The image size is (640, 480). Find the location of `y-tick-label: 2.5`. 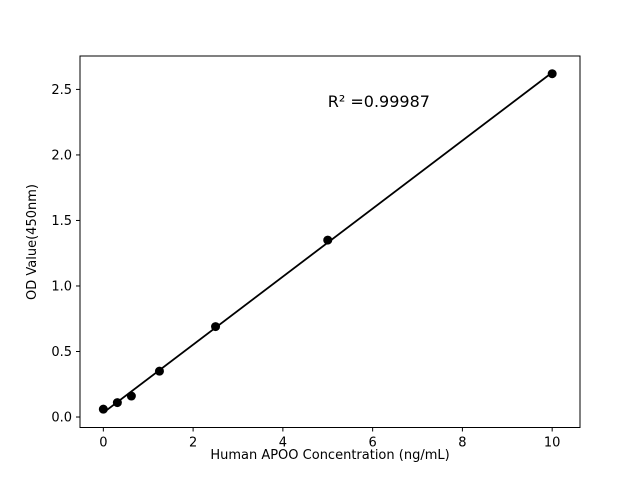

y-tick-label: 2.5 is located at coordinates (61, 90).